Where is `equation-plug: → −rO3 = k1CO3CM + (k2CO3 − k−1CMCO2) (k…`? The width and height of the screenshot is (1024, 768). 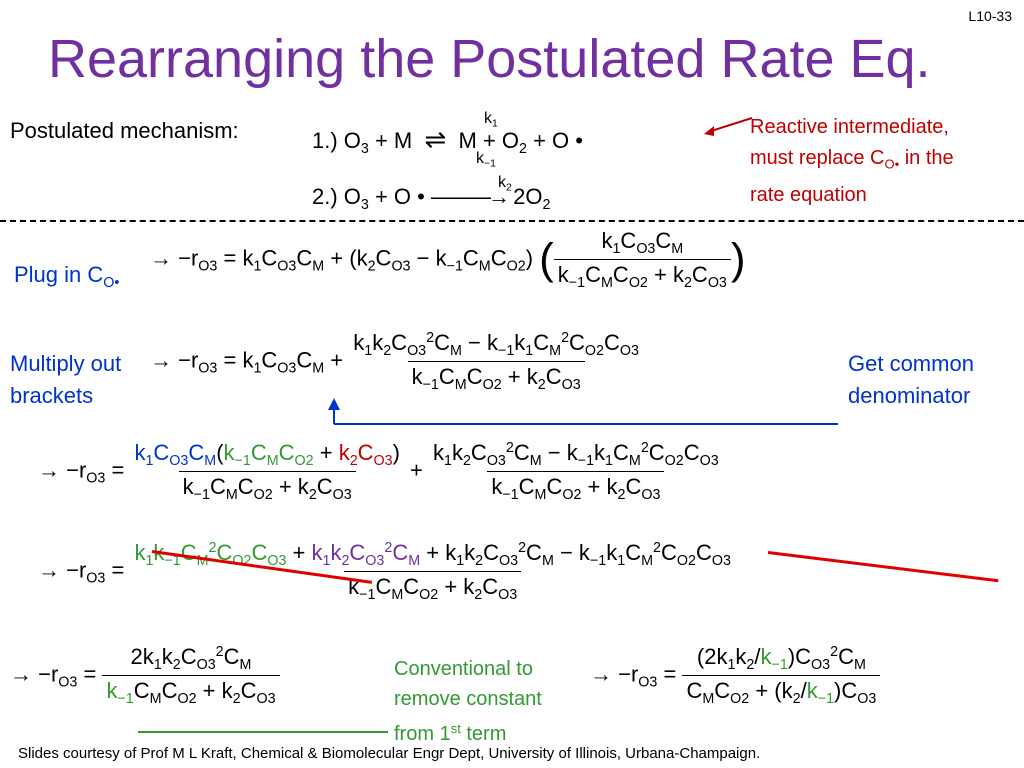 equation-plug: → −rO3 = k1CO3CM + (k2CO3 − k−1CMCO2) (k… is located at coordinates (448, 259).